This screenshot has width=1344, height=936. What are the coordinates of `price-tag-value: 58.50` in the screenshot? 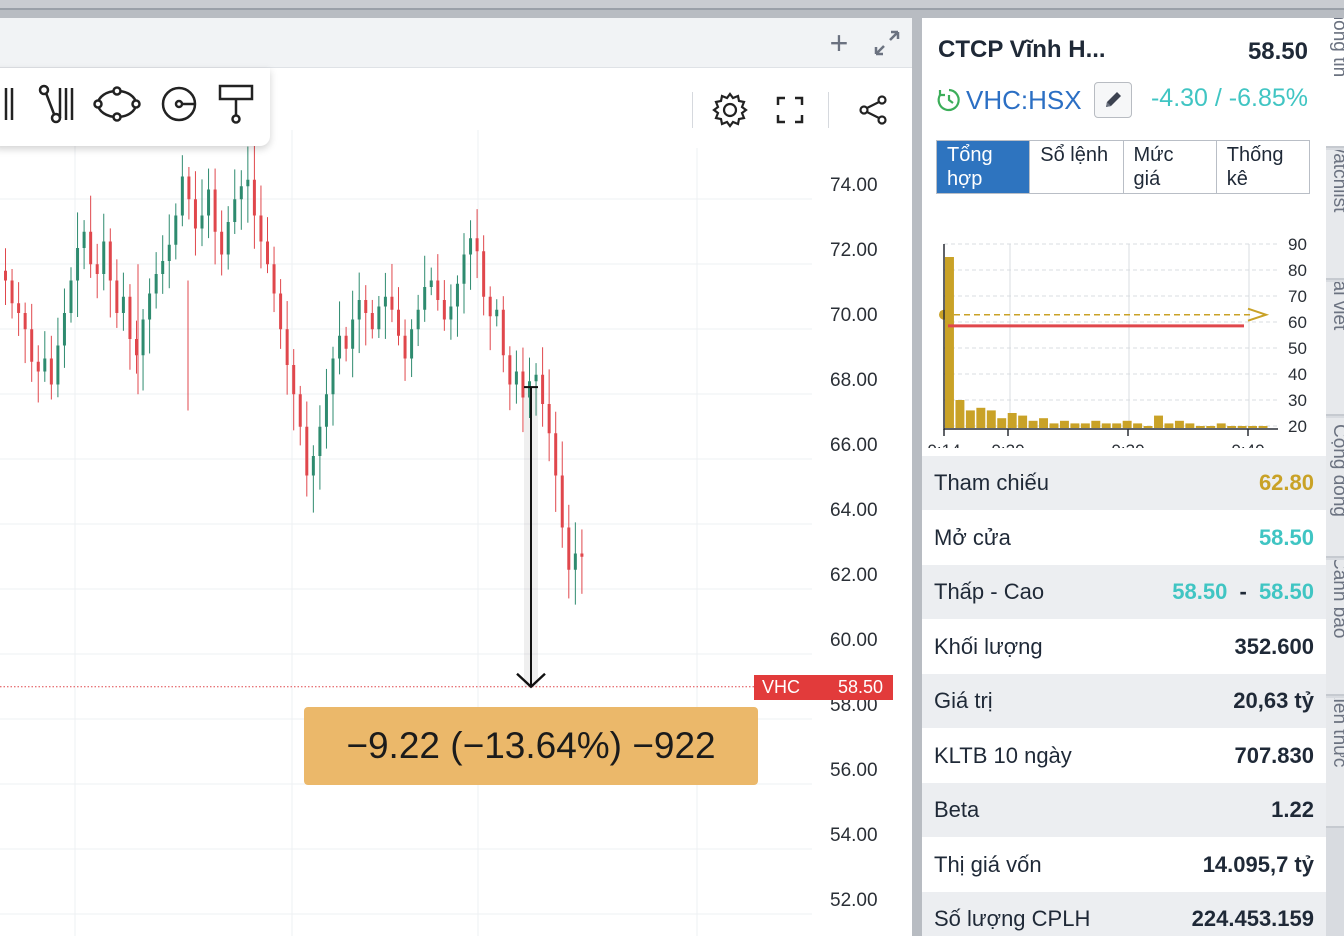 It's located at (860, 687).